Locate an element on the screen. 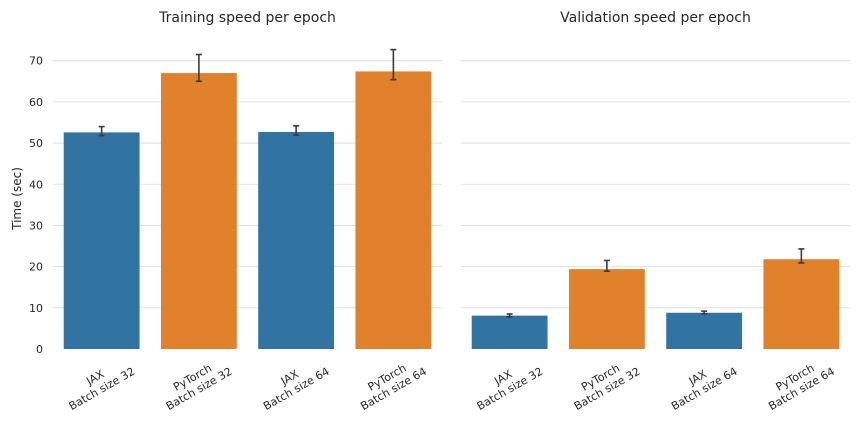 This screenshot has width=864, height=436. y-tick-label: 50 is located at coordinates (36, 143).